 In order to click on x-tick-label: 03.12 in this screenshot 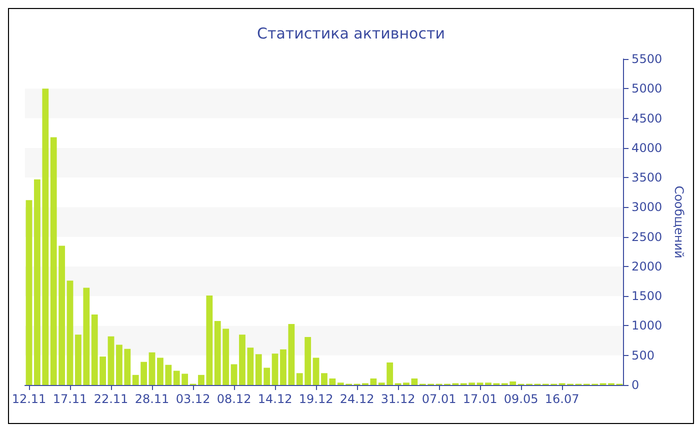, I will do `click(193, 399)`.